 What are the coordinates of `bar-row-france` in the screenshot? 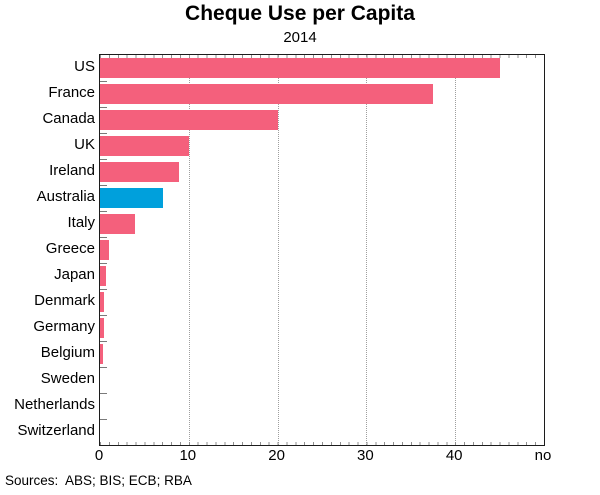 It's located at (322, 94).